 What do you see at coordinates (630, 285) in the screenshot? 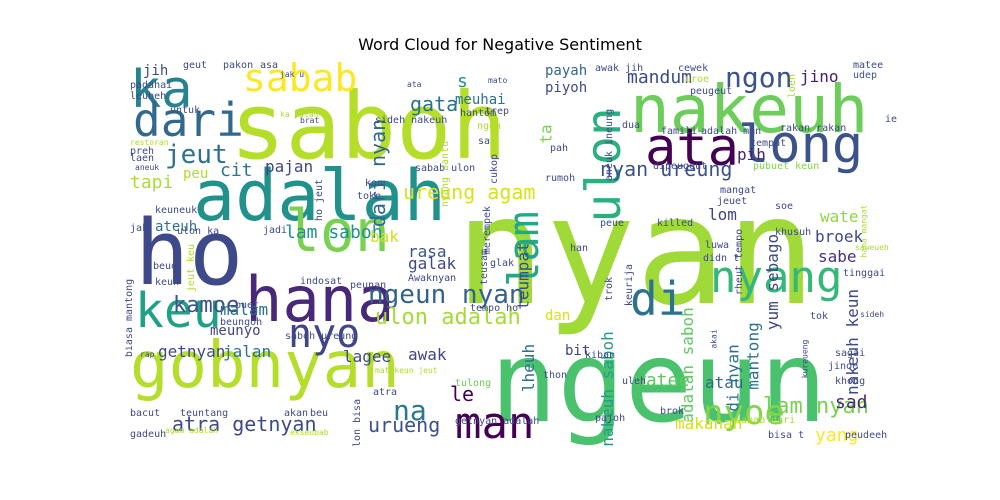
I see `word: keurija` at bounding box center [630, 285].